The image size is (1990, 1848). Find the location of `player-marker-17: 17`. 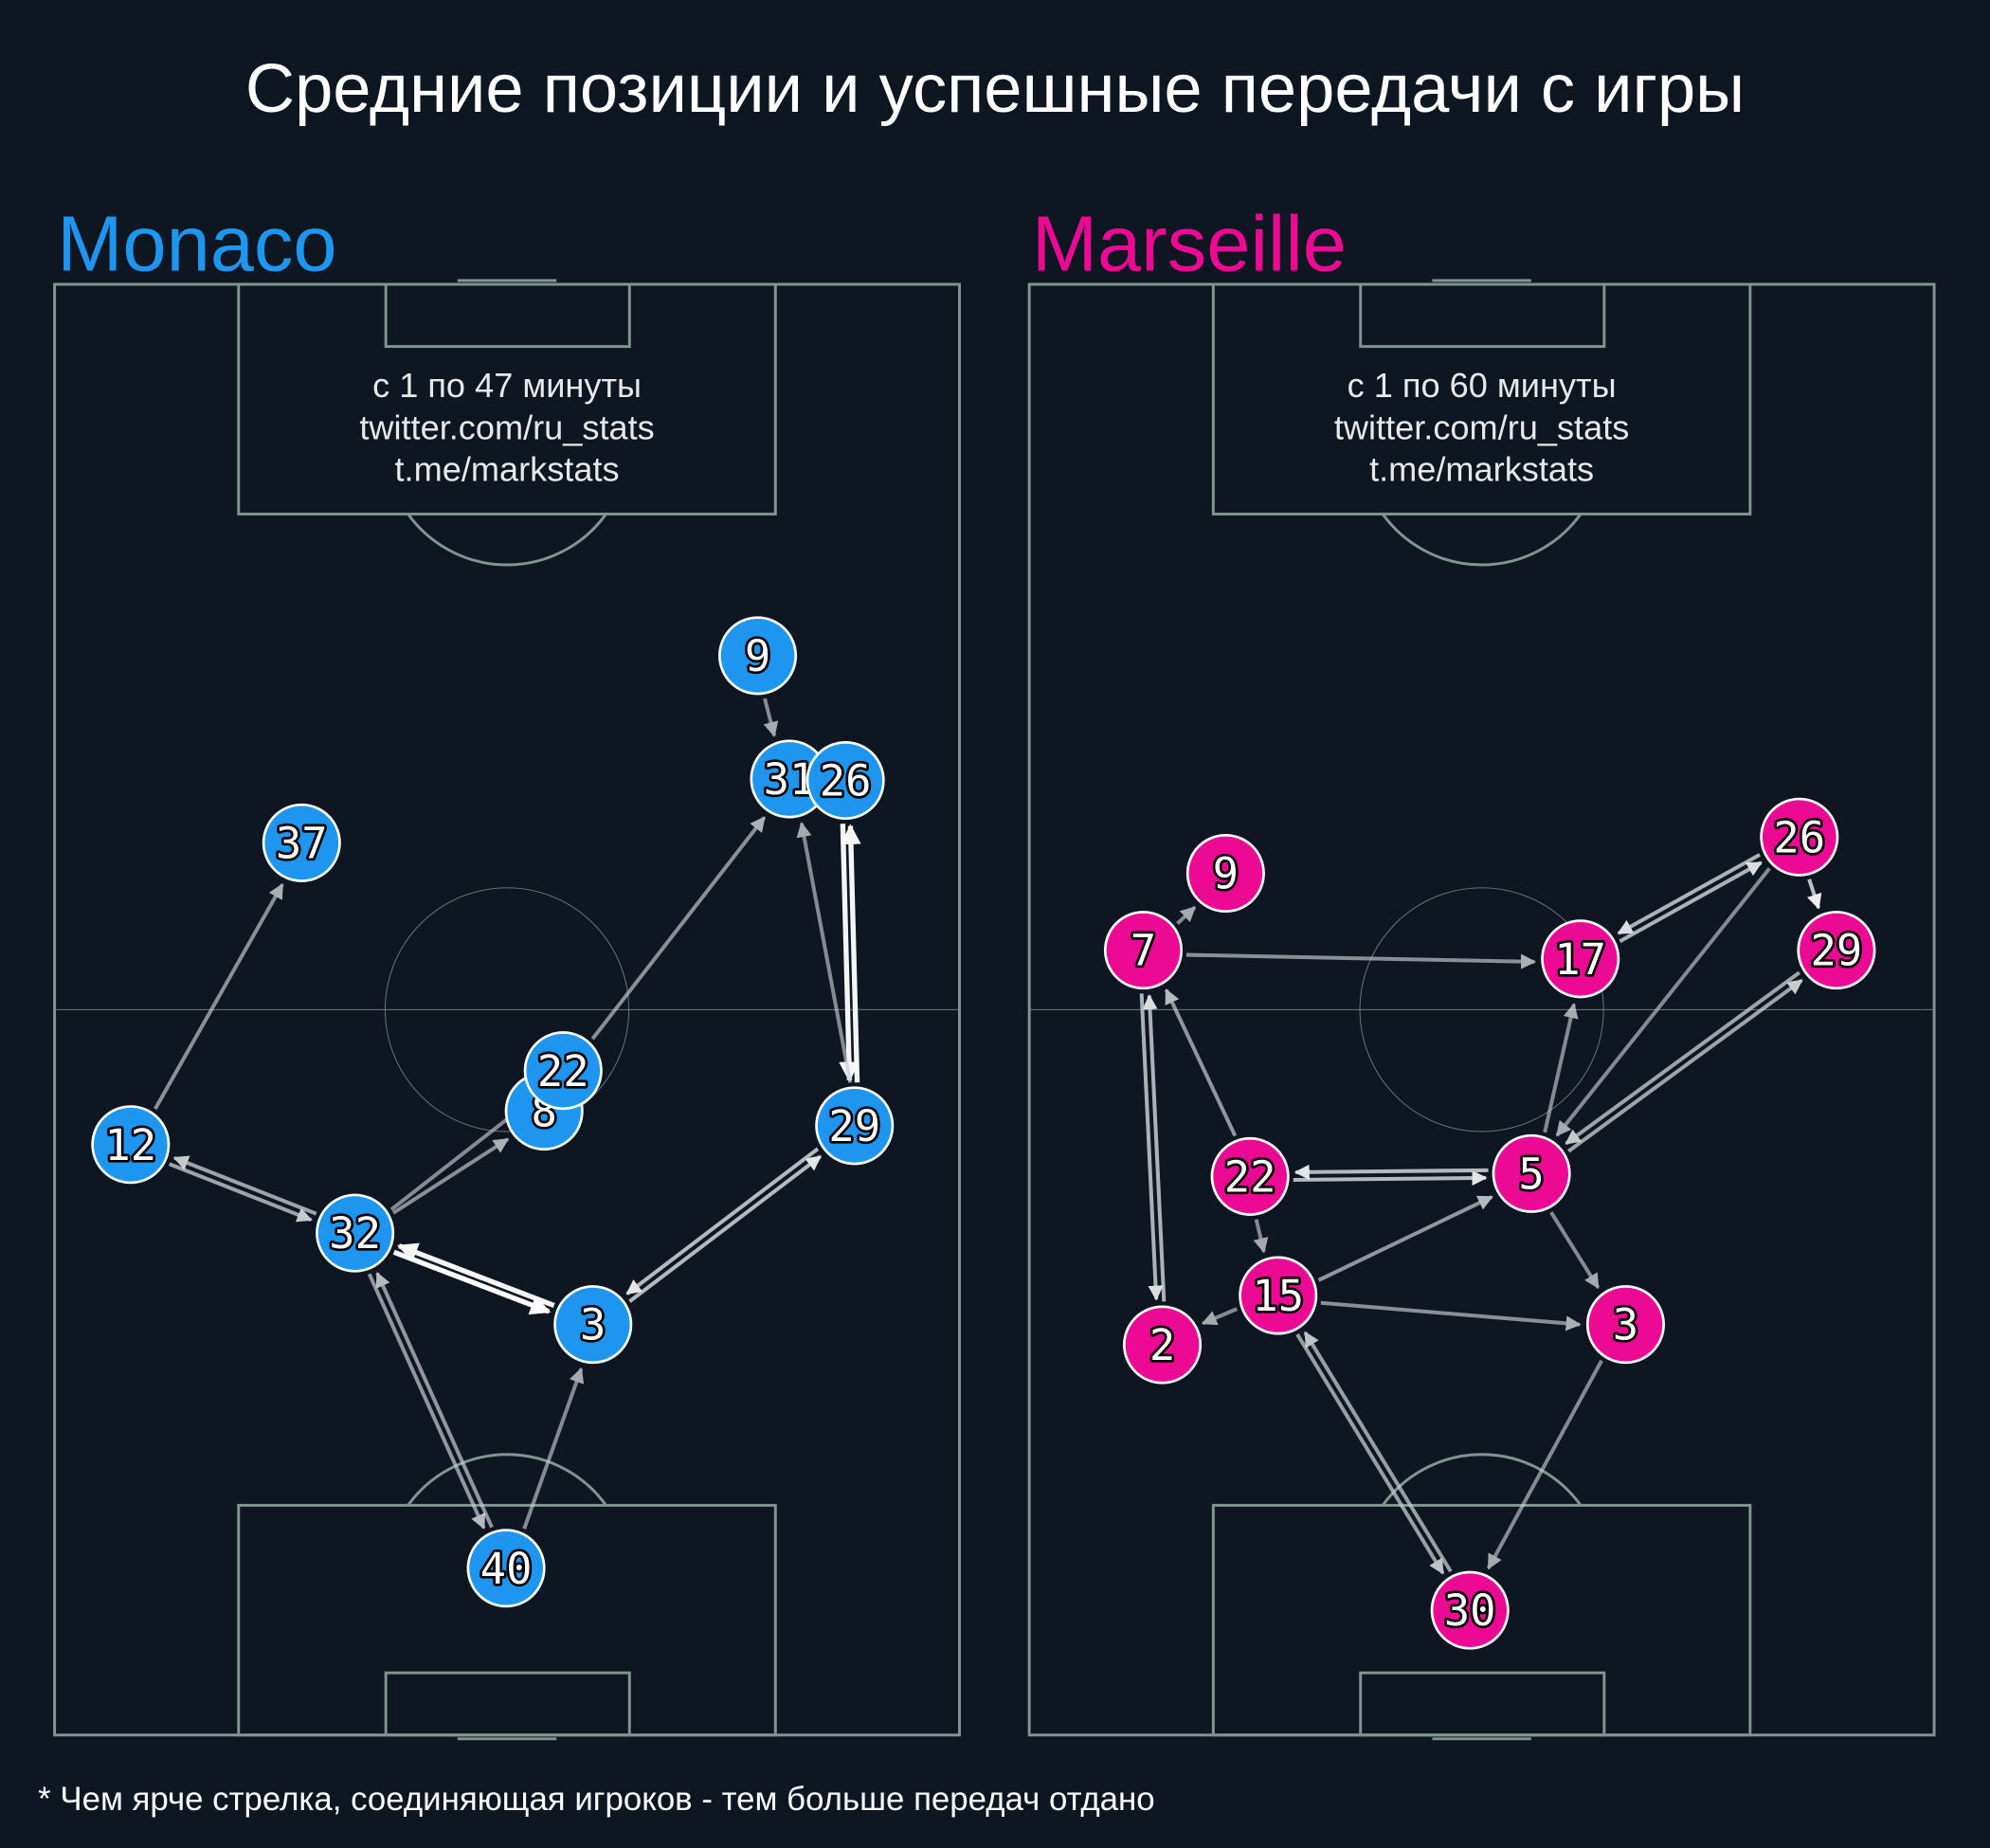

player-marker-17: 17 is located at coordinates (1580, 959).